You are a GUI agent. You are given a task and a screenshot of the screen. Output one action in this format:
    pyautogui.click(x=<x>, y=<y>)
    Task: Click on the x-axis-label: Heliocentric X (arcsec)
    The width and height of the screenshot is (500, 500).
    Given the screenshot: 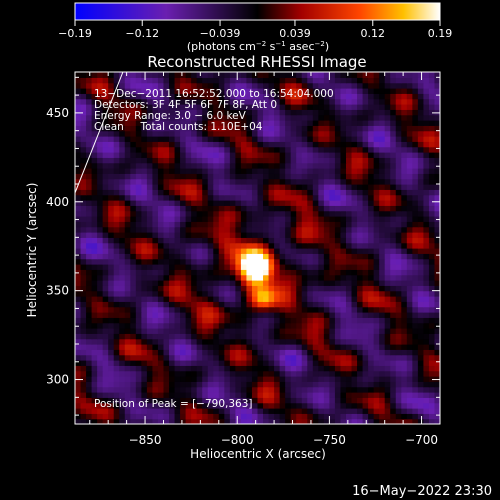 What is the action you would take?
    pyautogui.click(x=258, y=454)
    